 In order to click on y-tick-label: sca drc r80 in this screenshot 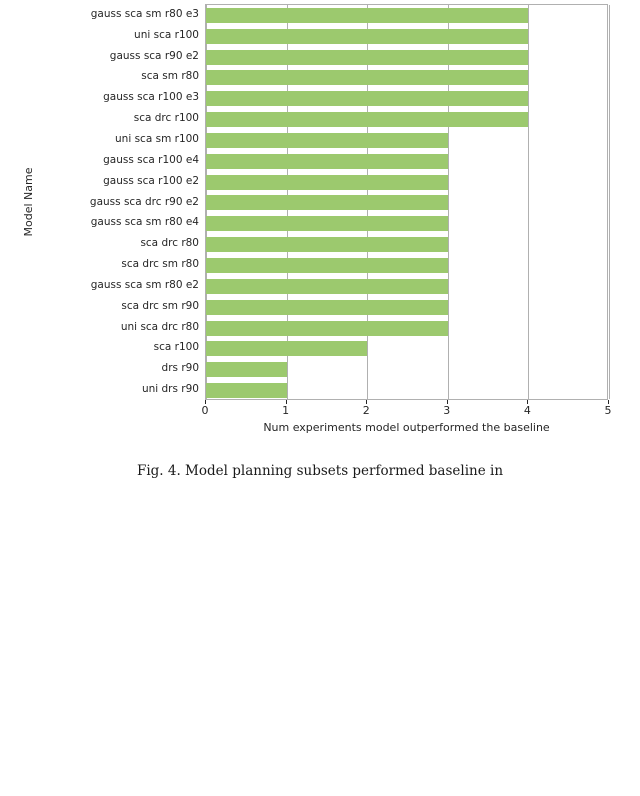, I will do `click(169, 243)`.